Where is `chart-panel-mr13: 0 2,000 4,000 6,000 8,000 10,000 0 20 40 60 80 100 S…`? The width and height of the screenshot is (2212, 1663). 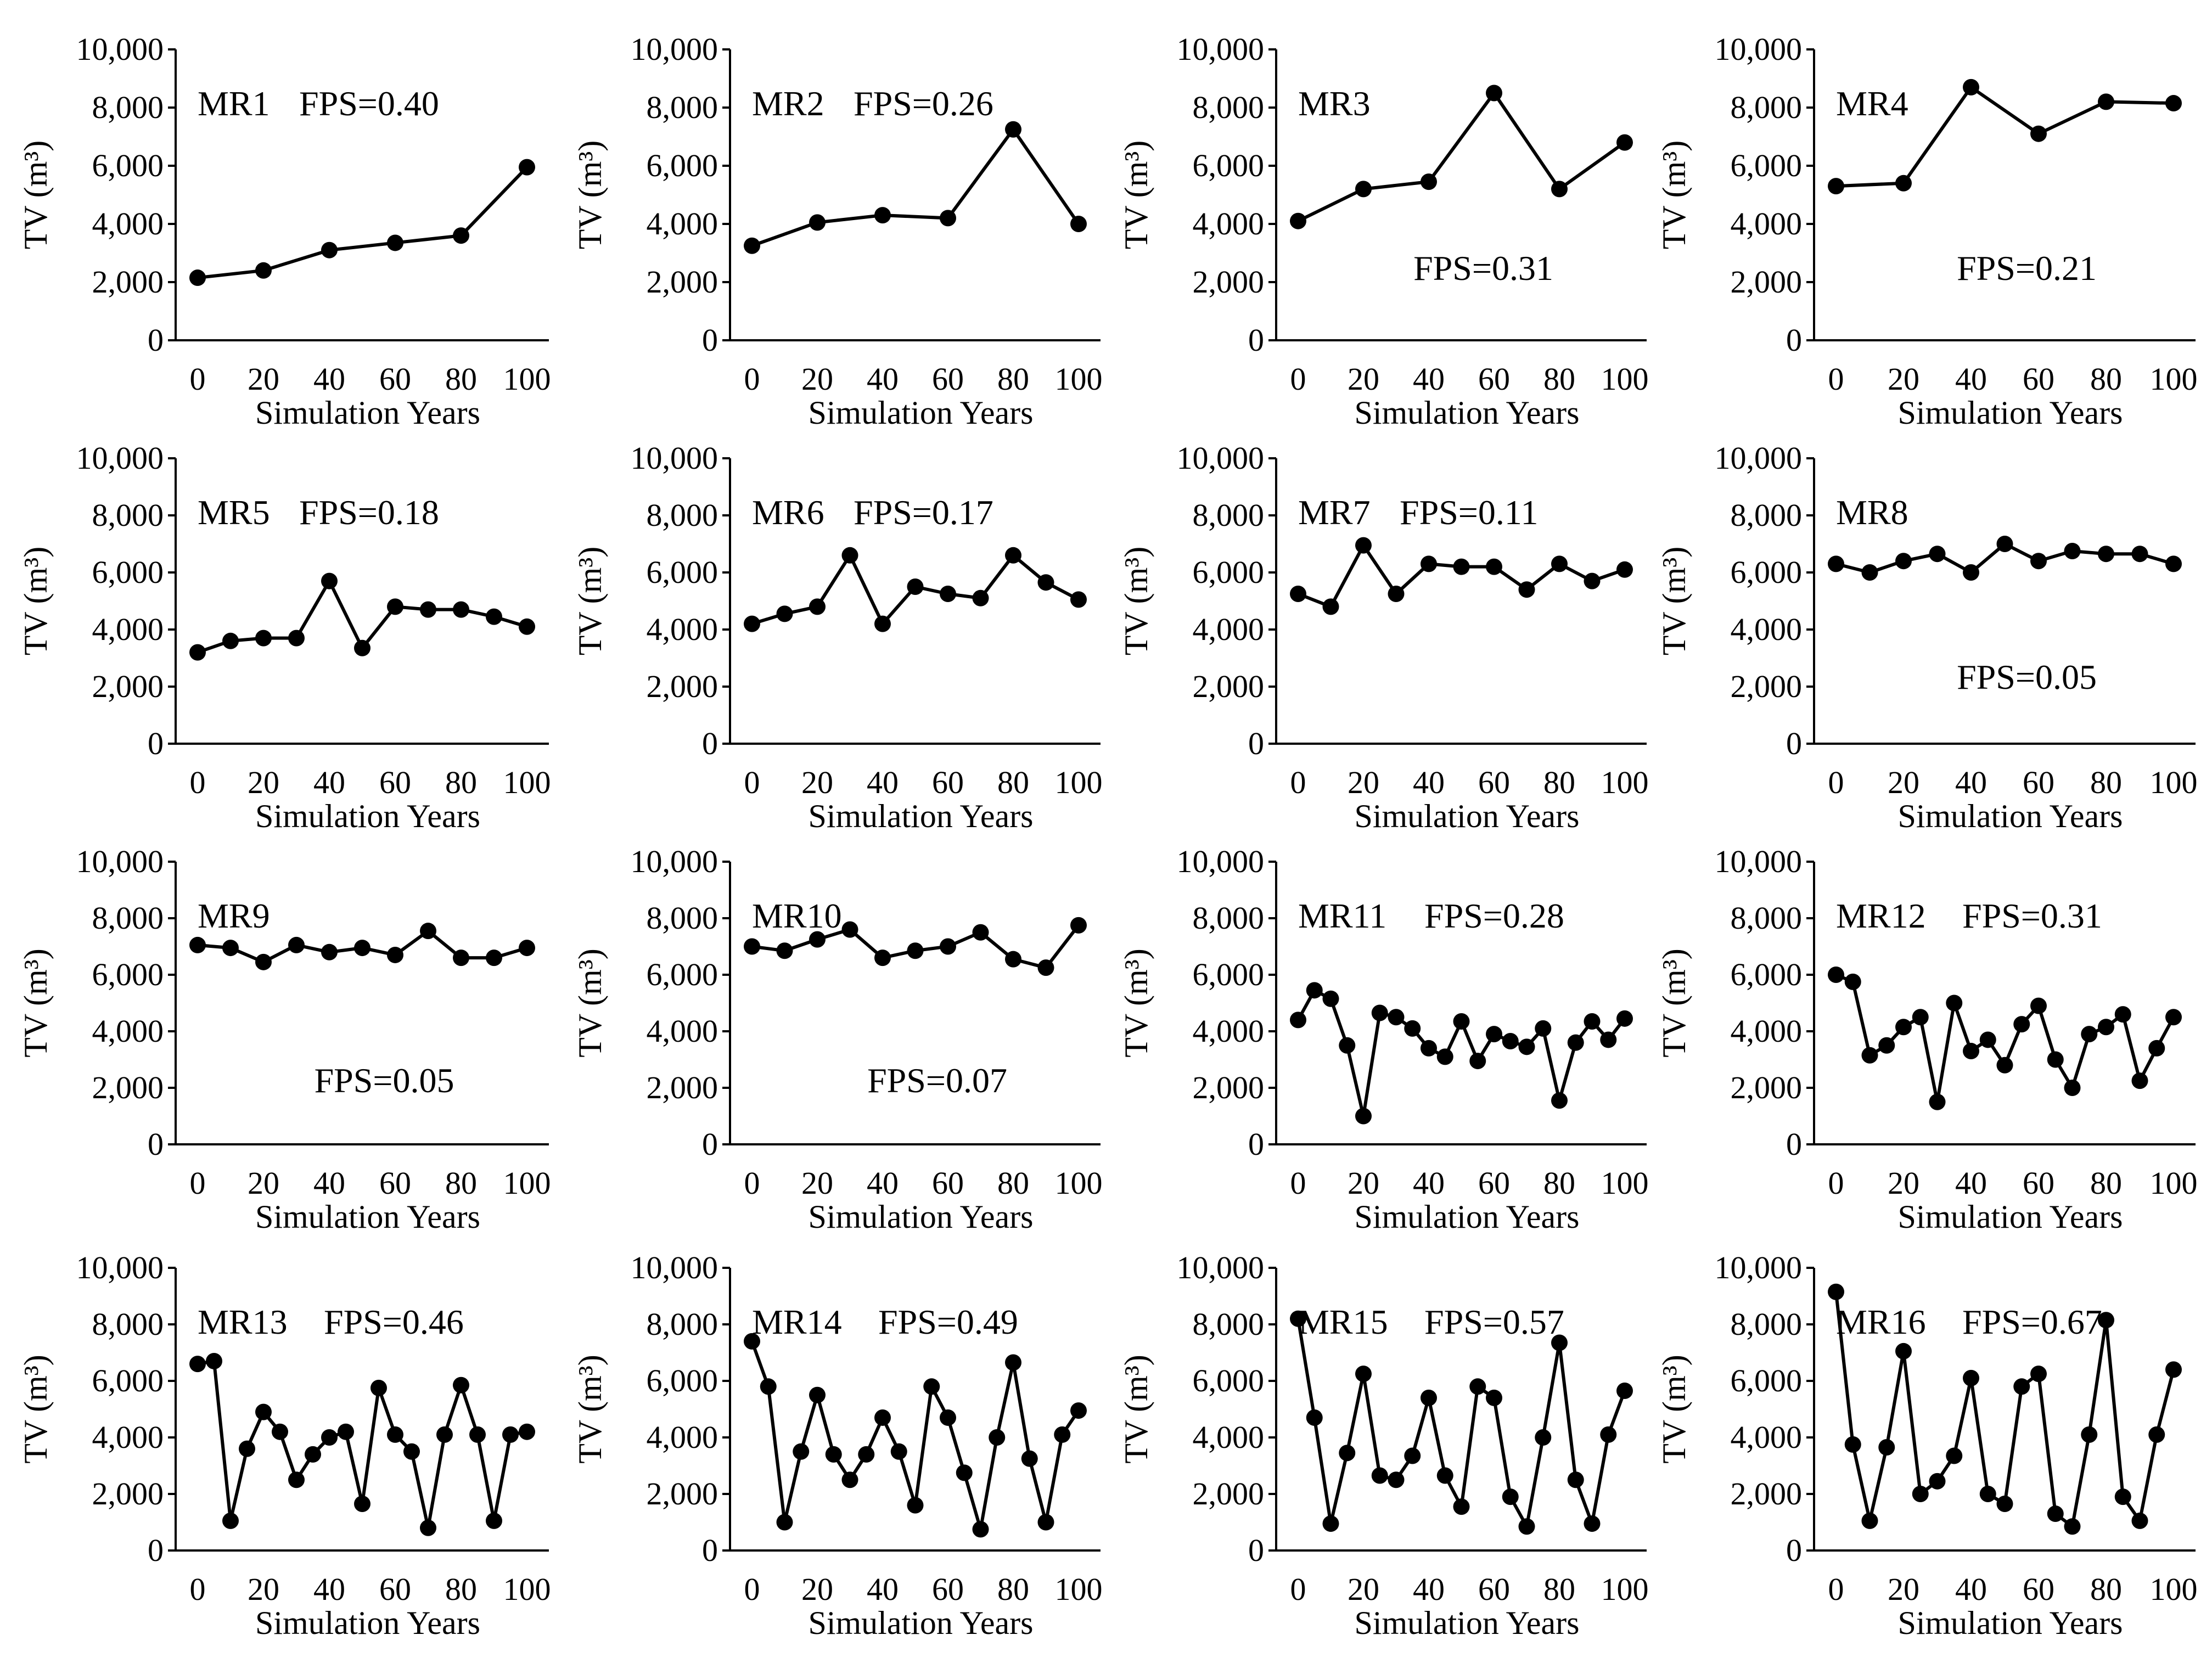 chart-panel-mr13: 0 2,000 4,000 6,000 8,000 10,000 0 20 40 60 80 100 S… is located at coordinates (284, 1445).